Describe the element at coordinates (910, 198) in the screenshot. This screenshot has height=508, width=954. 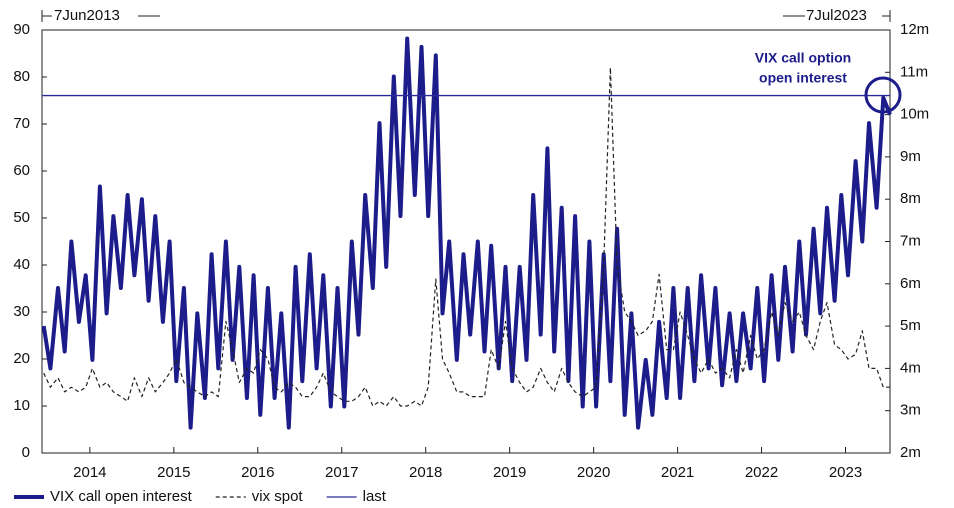
I see `y2-tick-label: 8m` at that location.